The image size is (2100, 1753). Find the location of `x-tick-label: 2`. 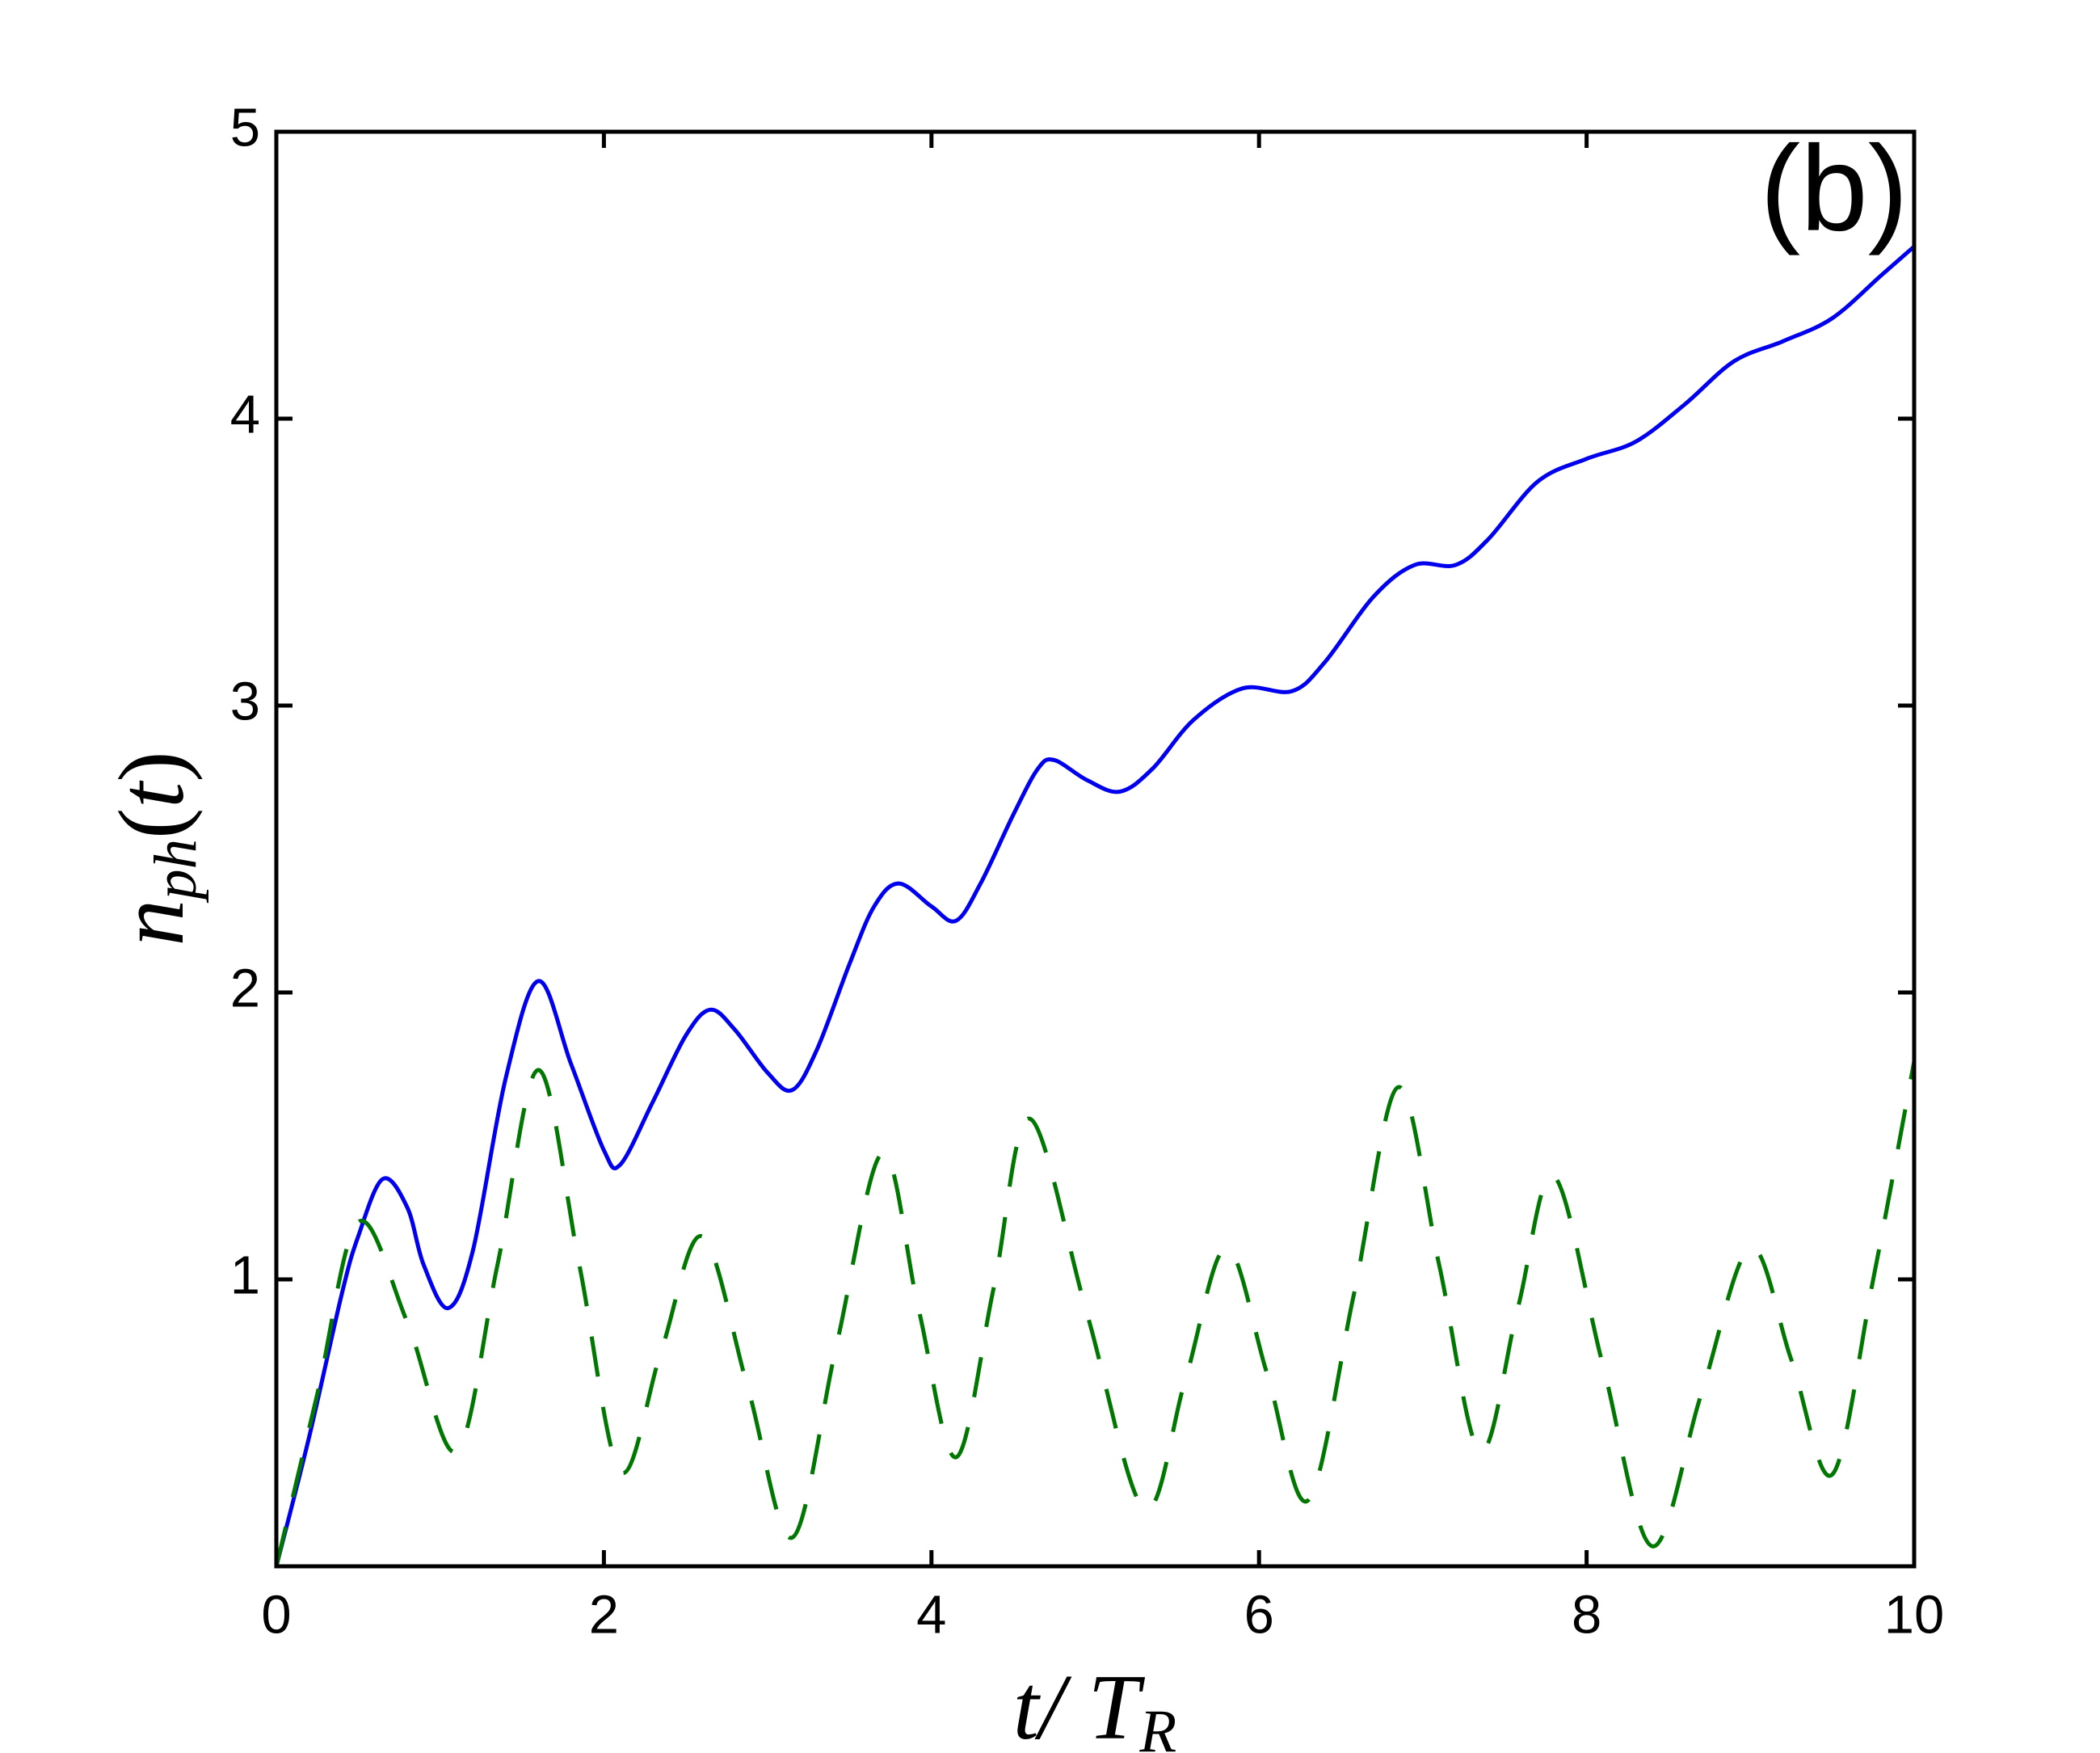

x-tick-label: 2 is located at coordinates (604, 1615).